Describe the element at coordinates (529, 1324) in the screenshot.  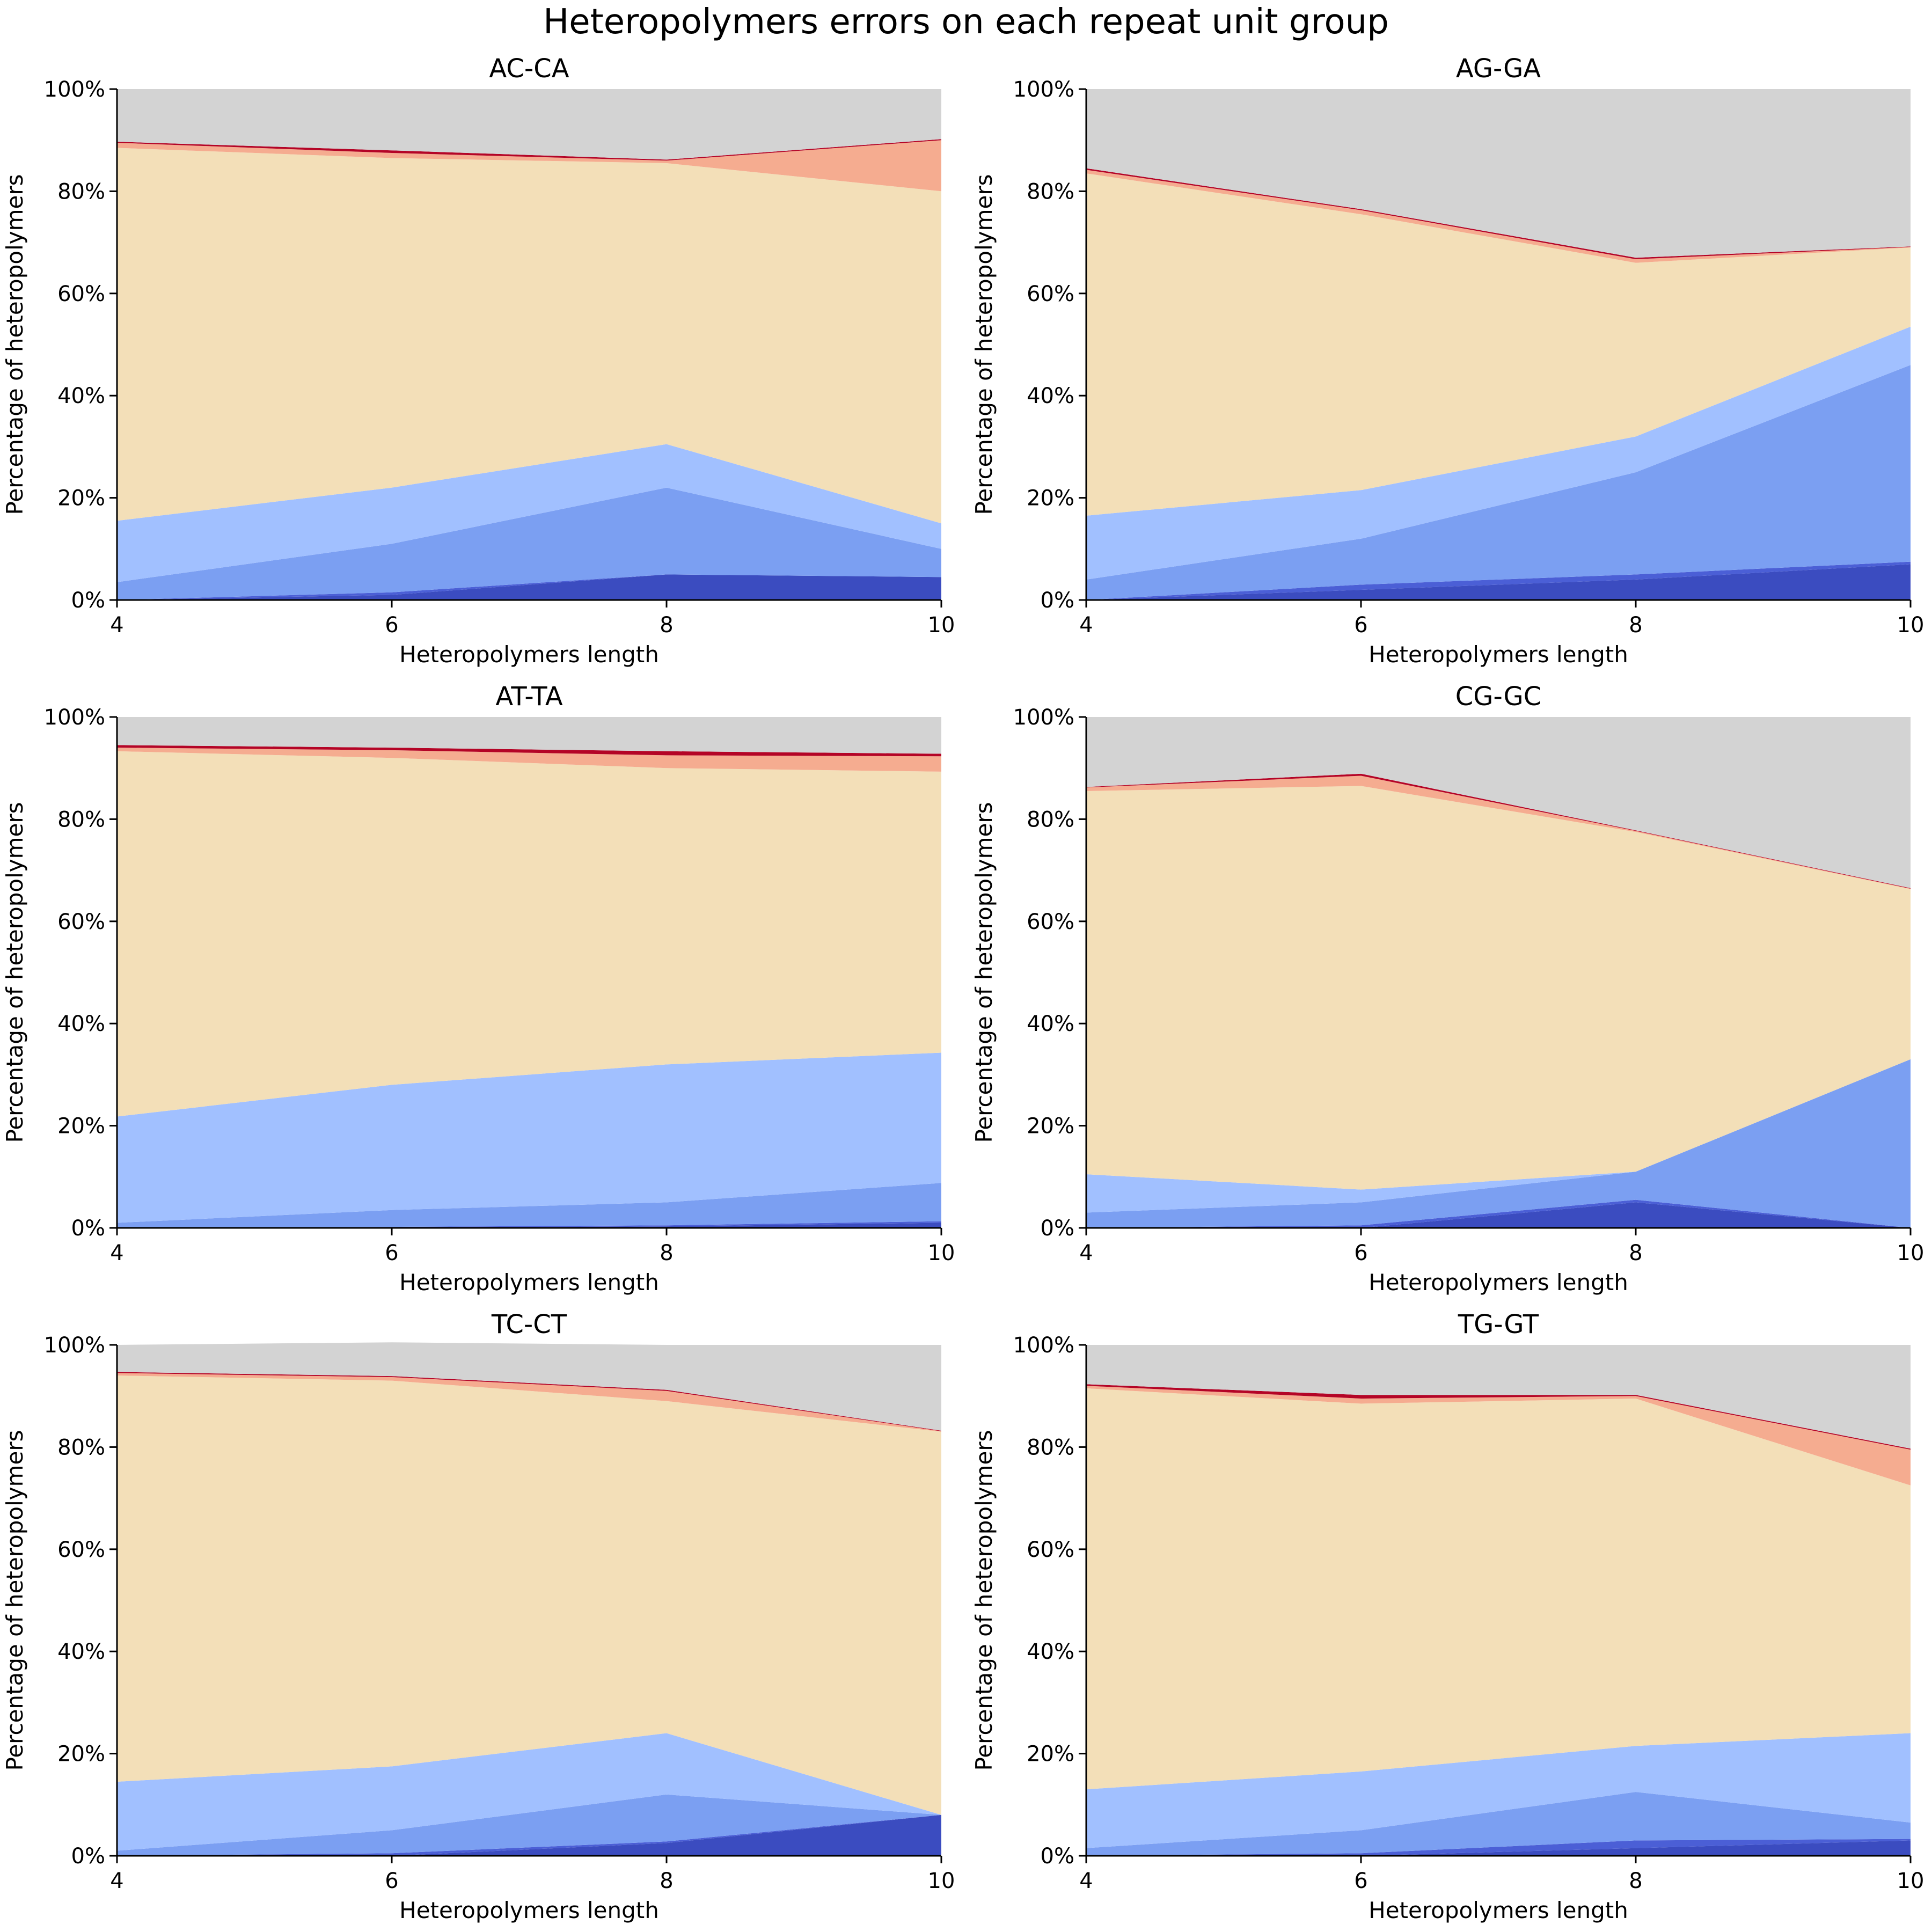
I see `panel-title: TC-CT` at that location.